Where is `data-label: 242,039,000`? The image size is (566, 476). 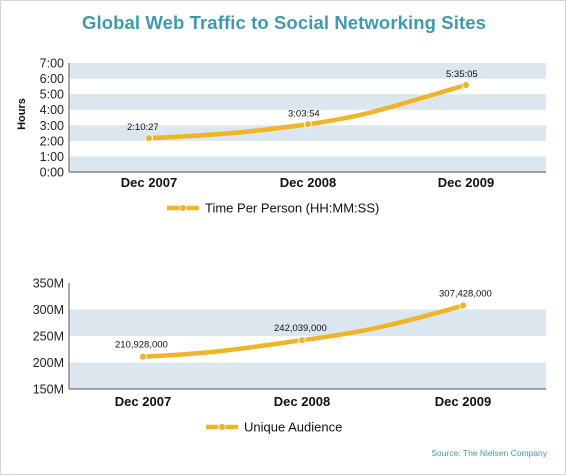 data-label: 242,039,000 is located at coordinates (300, 328).